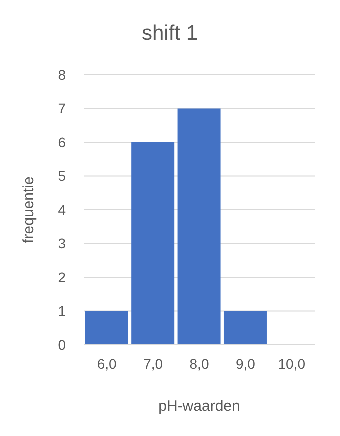 This screenshot has height=436, width=340. Describe the element at coordinates (62, 210) in the screenshot. I see `y-tick-label: 4` at that location.